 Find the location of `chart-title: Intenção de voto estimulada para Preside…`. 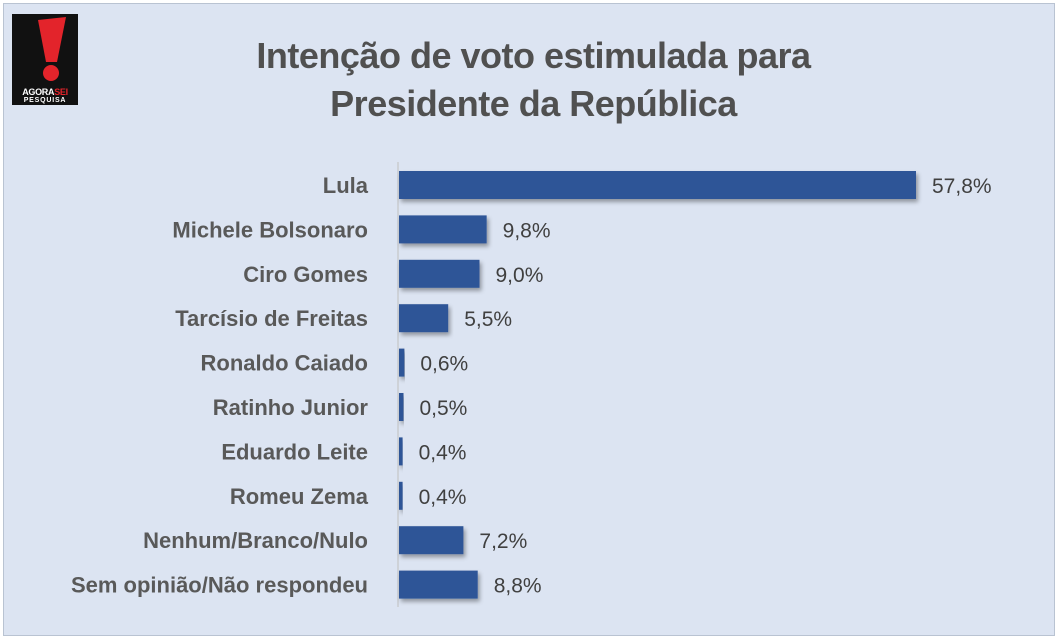

chart-title: Intenção de voto estimulada para Preside… is located at coordinates (531, 80).